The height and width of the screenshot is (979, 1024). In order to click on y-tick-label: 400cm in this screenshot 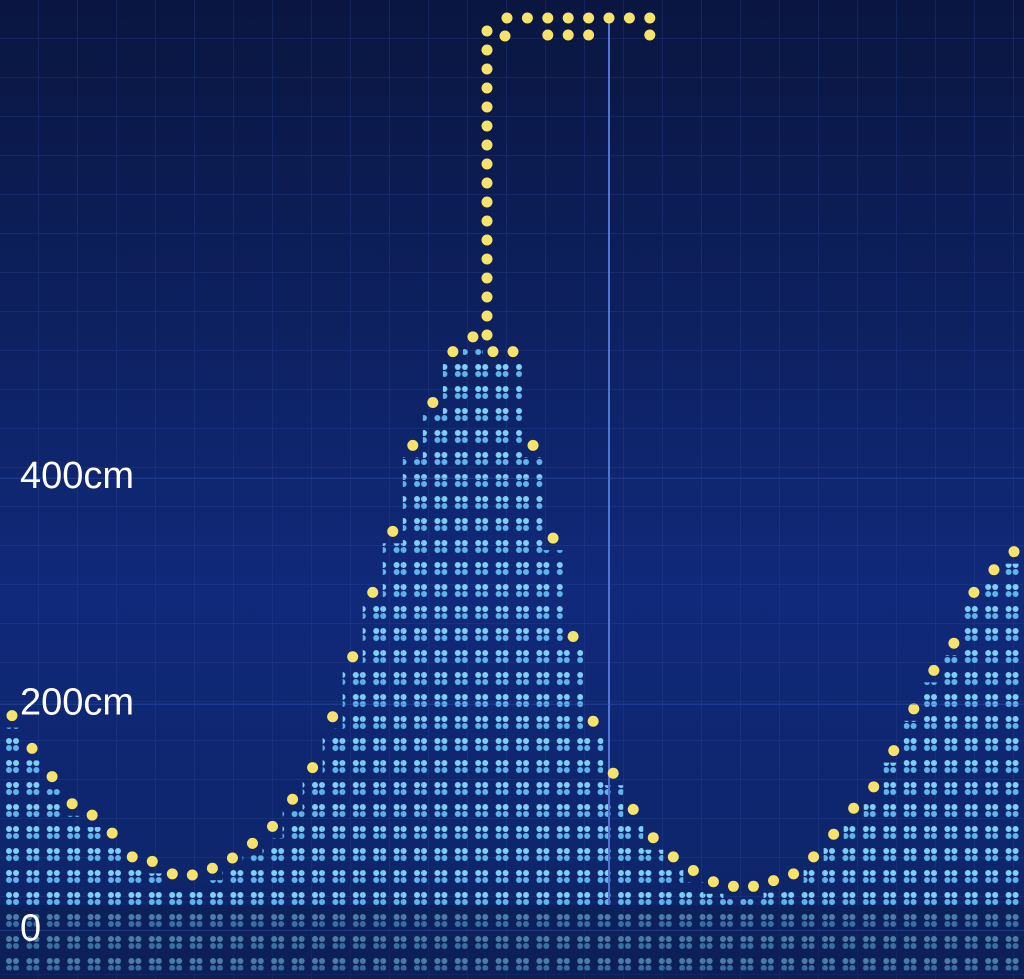, I will do `click(77, 476)`.